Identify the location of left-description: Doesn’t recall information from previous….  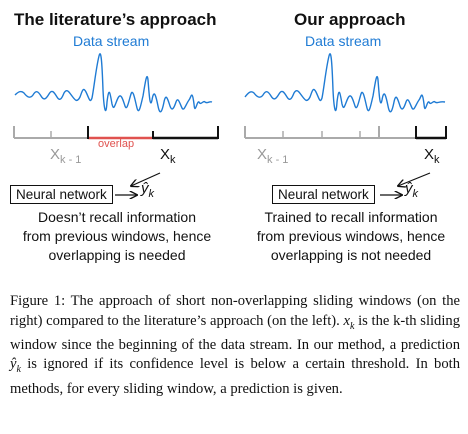
(117, 236).